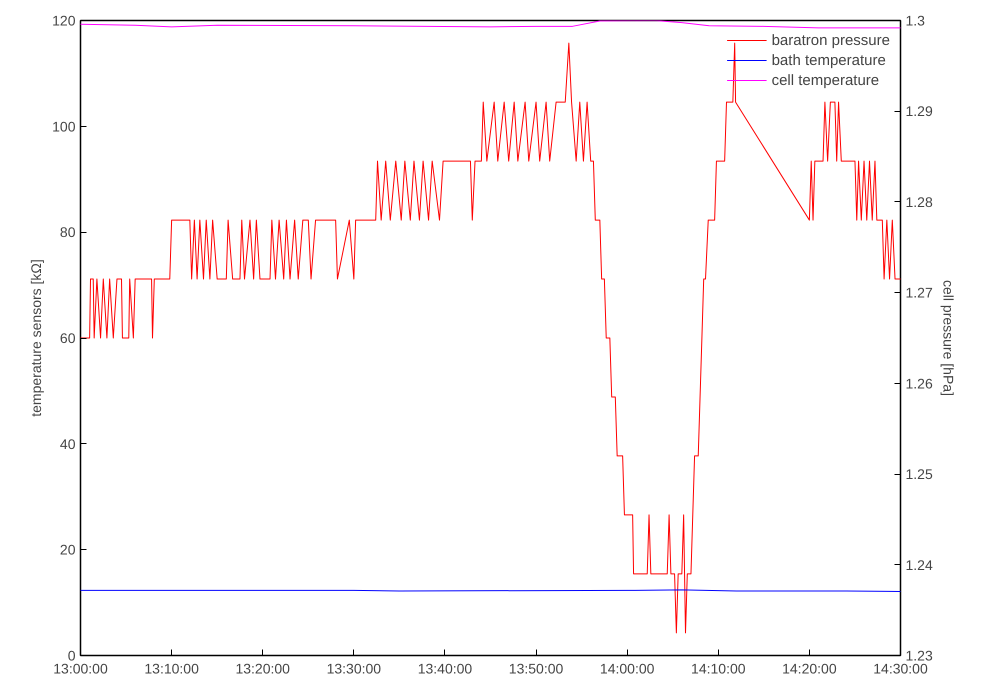 The height and width of the screenshot is (700, 1000). I want to click on y2-tick-label: 1.29, so click(919, 111).